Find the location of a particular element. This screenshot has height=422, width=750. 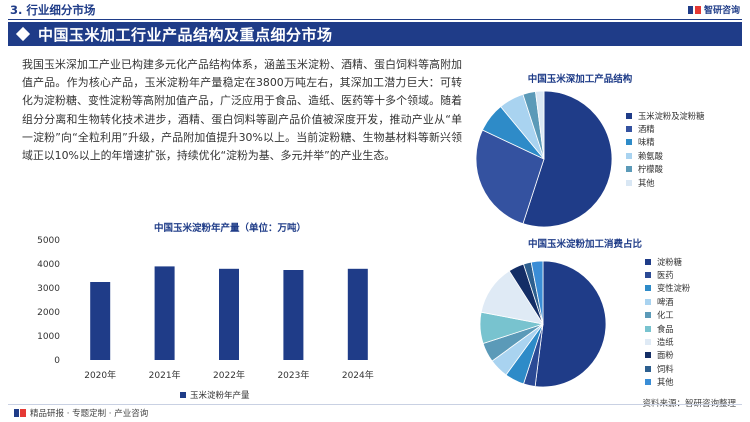

y-tick-label: 3000 is located at coordinates (48, 289).